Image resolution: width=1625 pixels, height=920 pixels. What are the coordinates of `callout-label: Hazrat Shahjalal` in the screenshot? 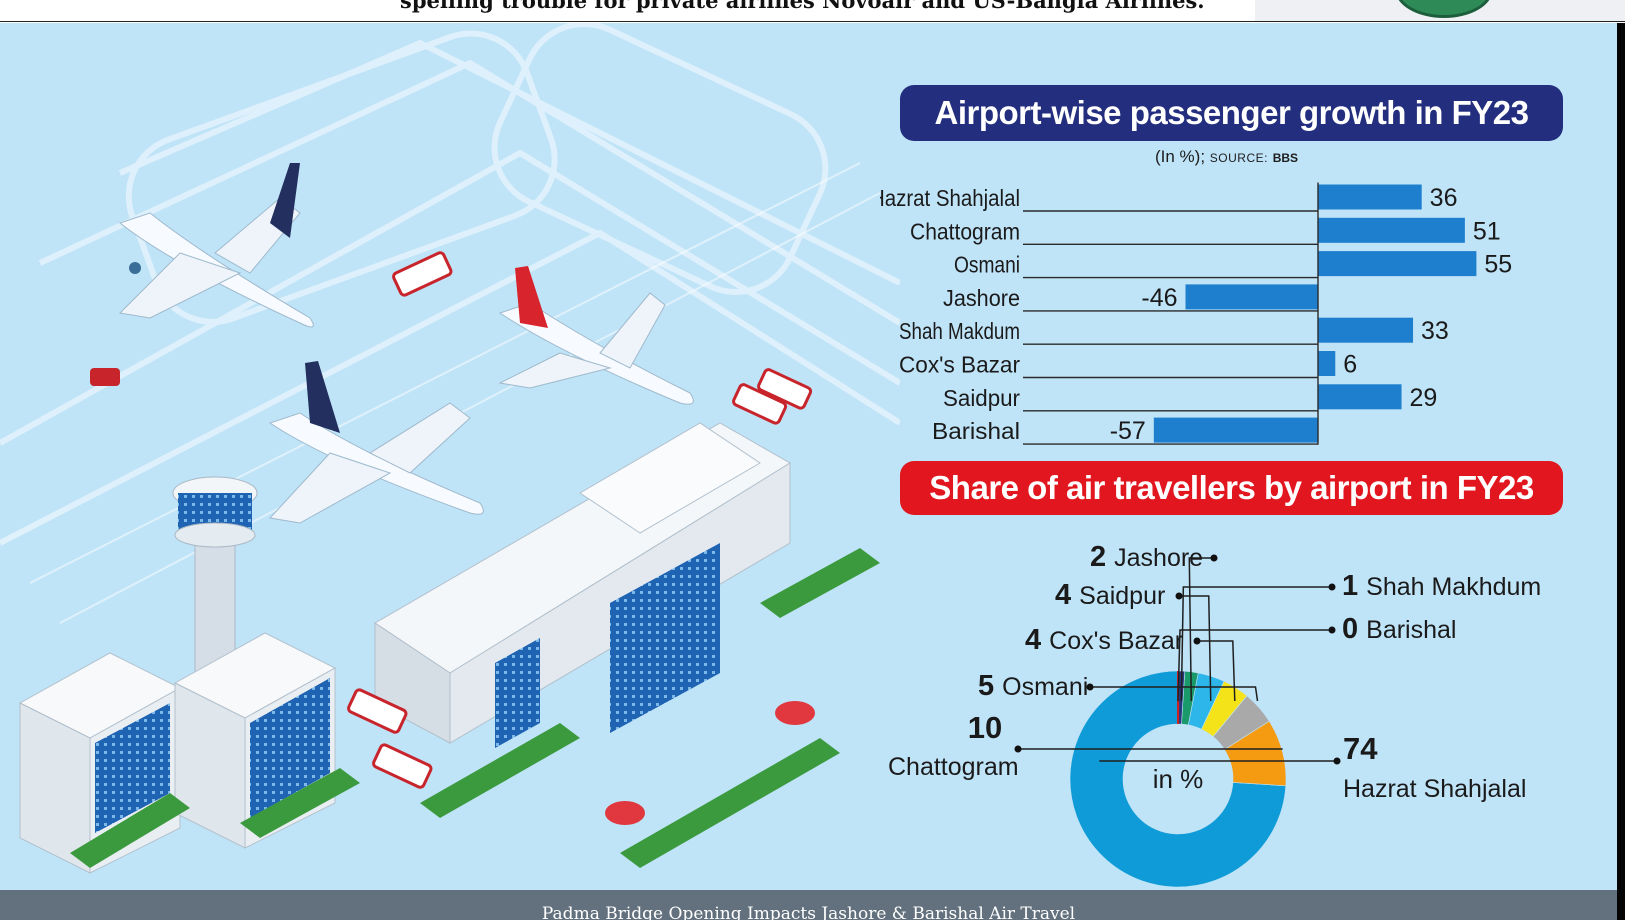 It's located at (1434, 789).